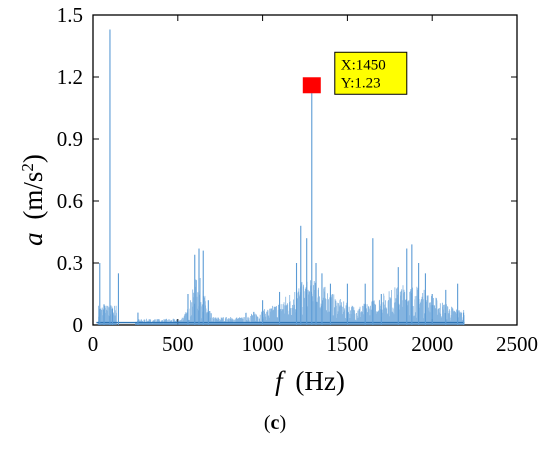 Image resolution: width=550 pixels, height=461 pixels. Describe the element at coordinates (347, 344) in the screenshot. I see `x-tick-label: 1500` at that location.